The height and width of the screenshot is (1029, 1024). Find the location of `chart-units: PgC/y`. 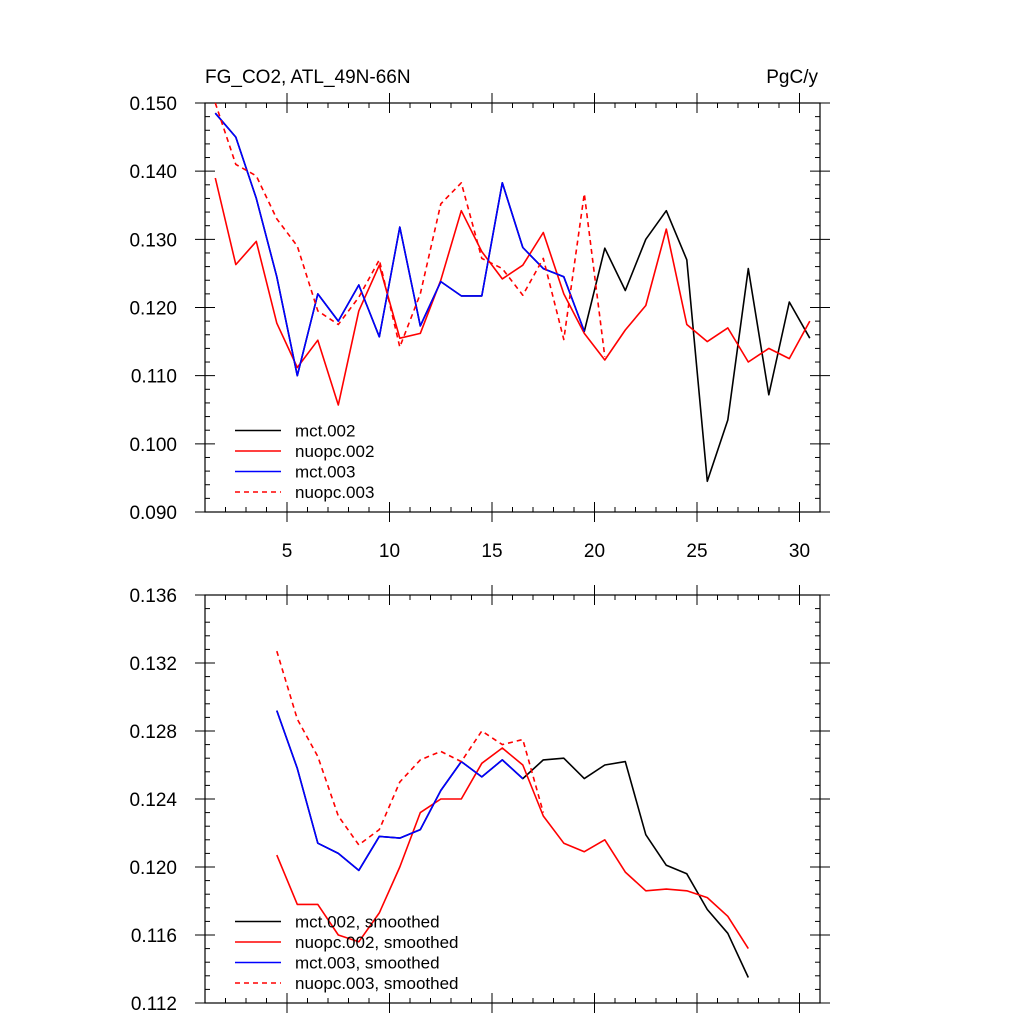

chart-units: PgC/y is located at coordinates (792, 77).